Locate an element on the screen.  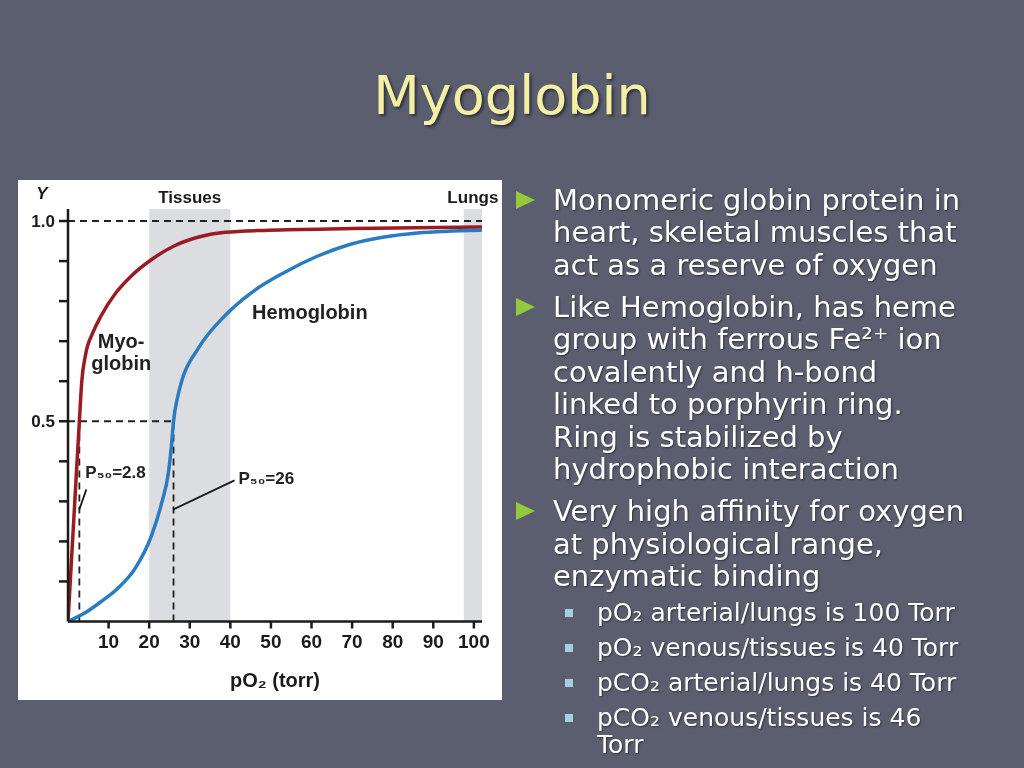
text: pCO₂ arterial/lungs is 40 Torr is located at coordinates (777, 682).